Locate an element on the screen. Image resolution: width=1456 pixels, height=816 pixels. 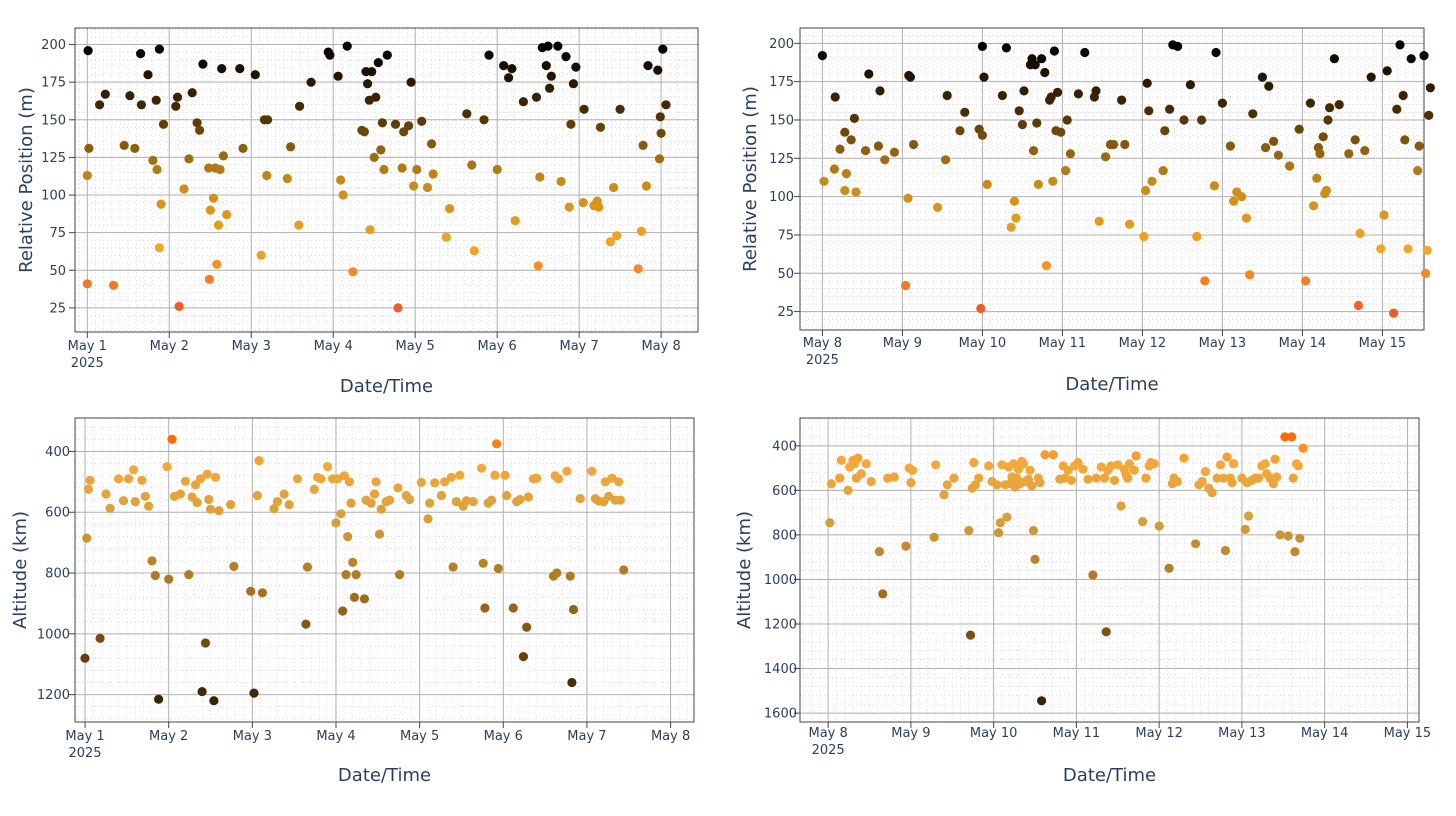
y-tick-label: 1200 is located at coordinates (53, 695).